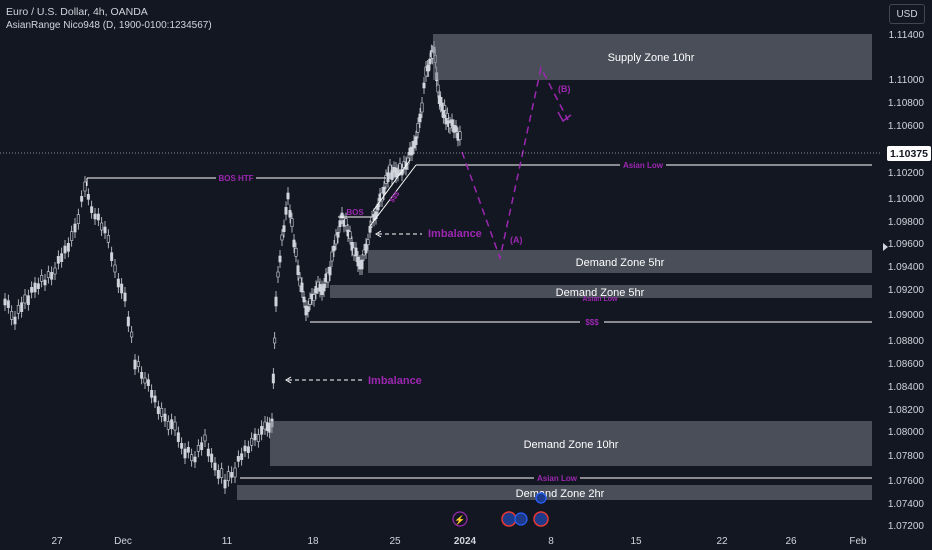  I want to click on supply-zone-10hr: Supply Zone 10hr, so click(652, 57).